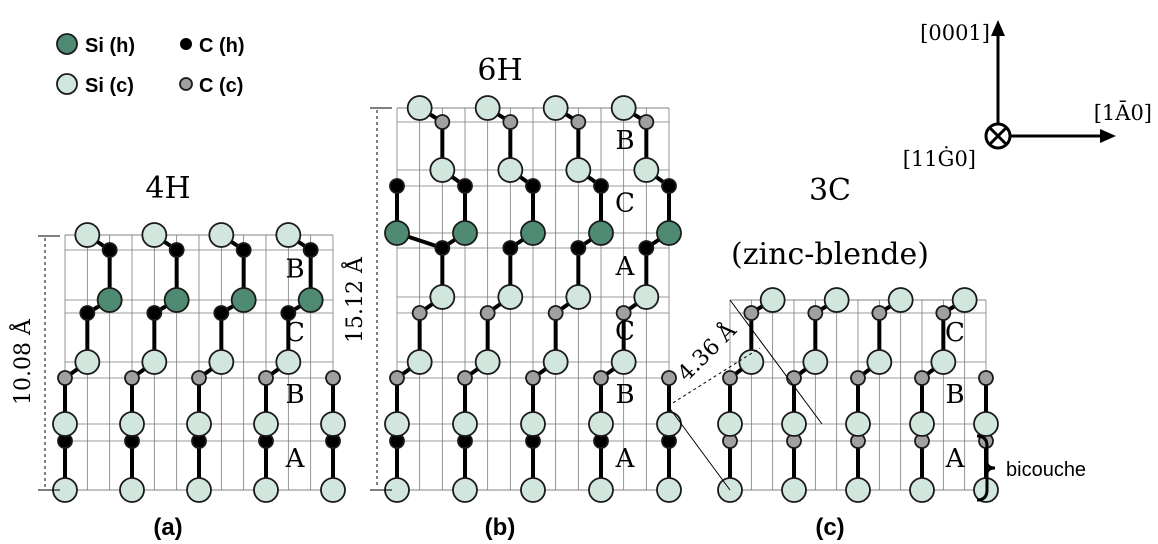  What do you see at coordinates (221, 86) in the screenshot?
I see `legend-c-c-label: C (c)` at bounding box center [221, 86].